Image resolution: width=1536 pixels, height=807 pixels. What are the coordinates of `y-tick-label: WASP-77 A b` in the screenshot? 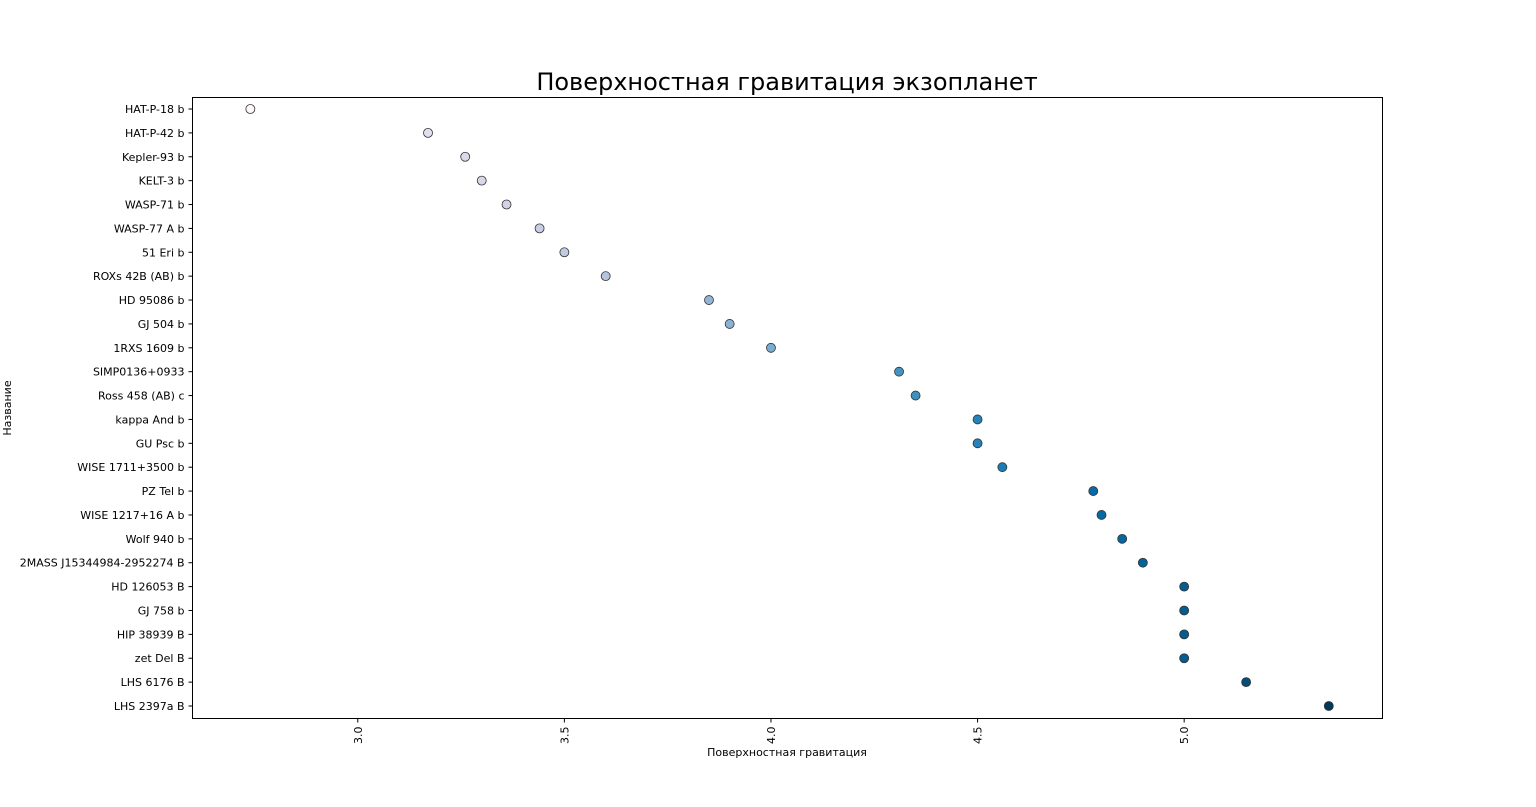 It's located at (149, 228).